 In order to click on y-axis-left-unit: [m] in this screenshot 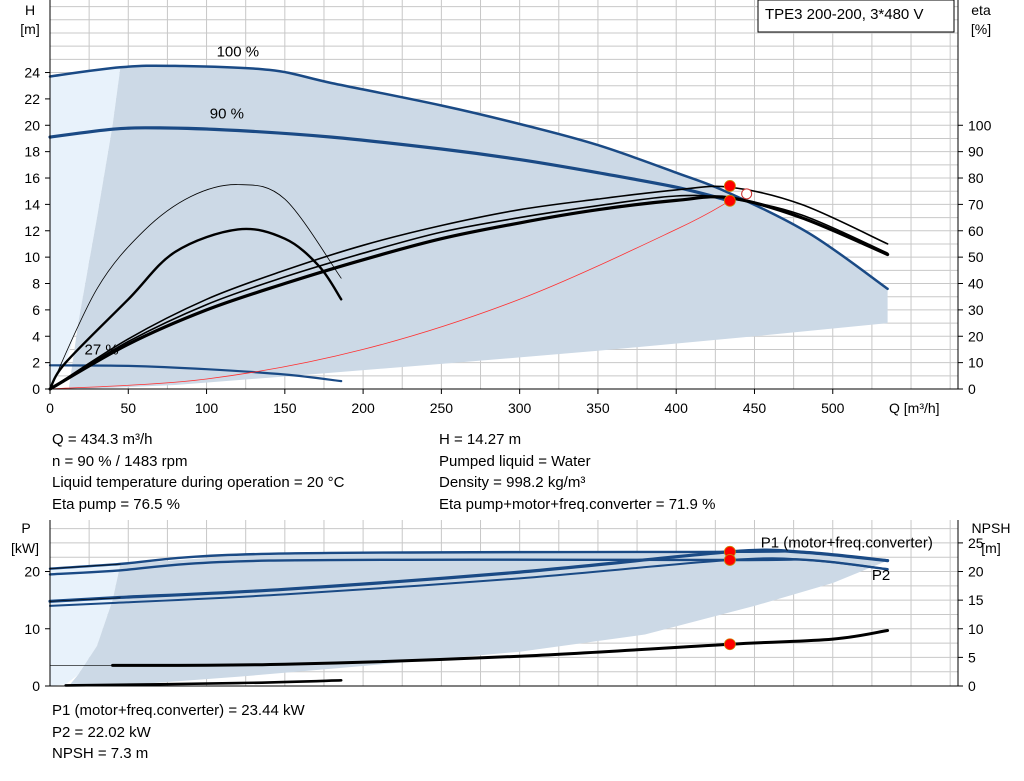, I will do `click(29, 29)`.